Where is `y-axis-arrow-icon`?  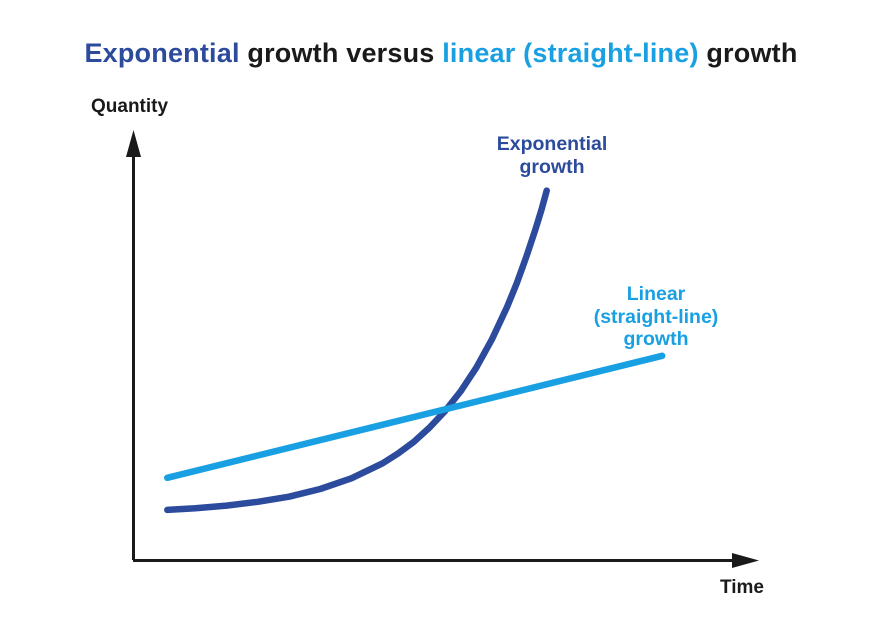
y-axis-arrow-icon is located at coordinates (133, 143).